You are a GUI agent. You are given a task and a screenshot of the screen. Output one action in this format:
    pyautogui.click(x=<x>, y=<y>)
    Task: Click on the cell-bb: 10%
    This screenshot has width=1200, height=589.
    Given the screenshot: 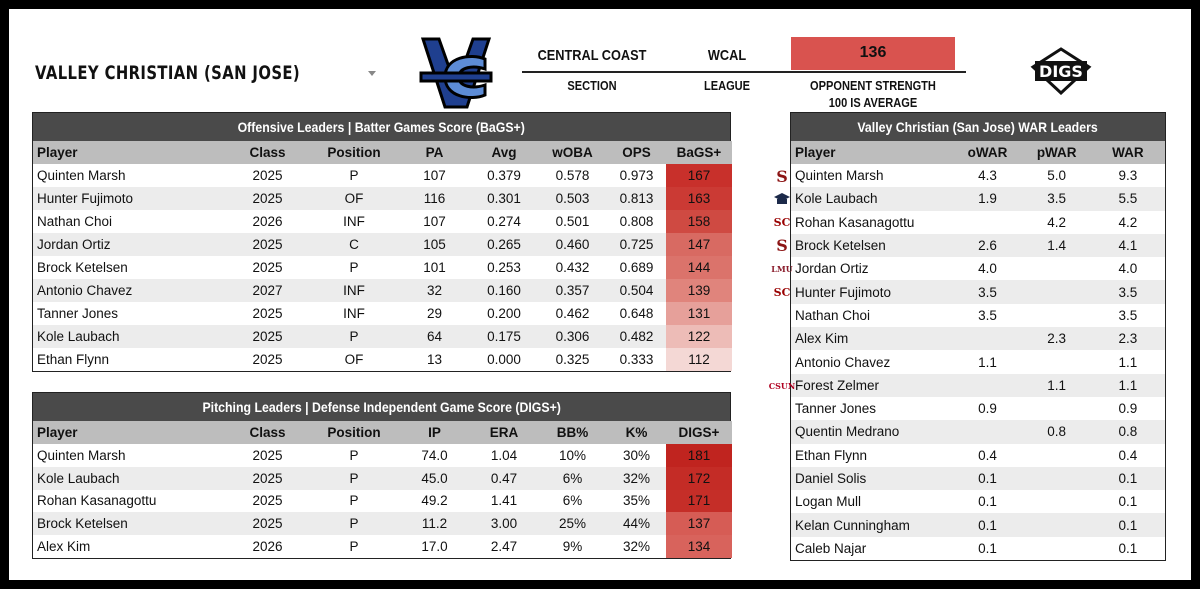 What is the action you would take?
    pyautogui.click(x=572, y=455)
    